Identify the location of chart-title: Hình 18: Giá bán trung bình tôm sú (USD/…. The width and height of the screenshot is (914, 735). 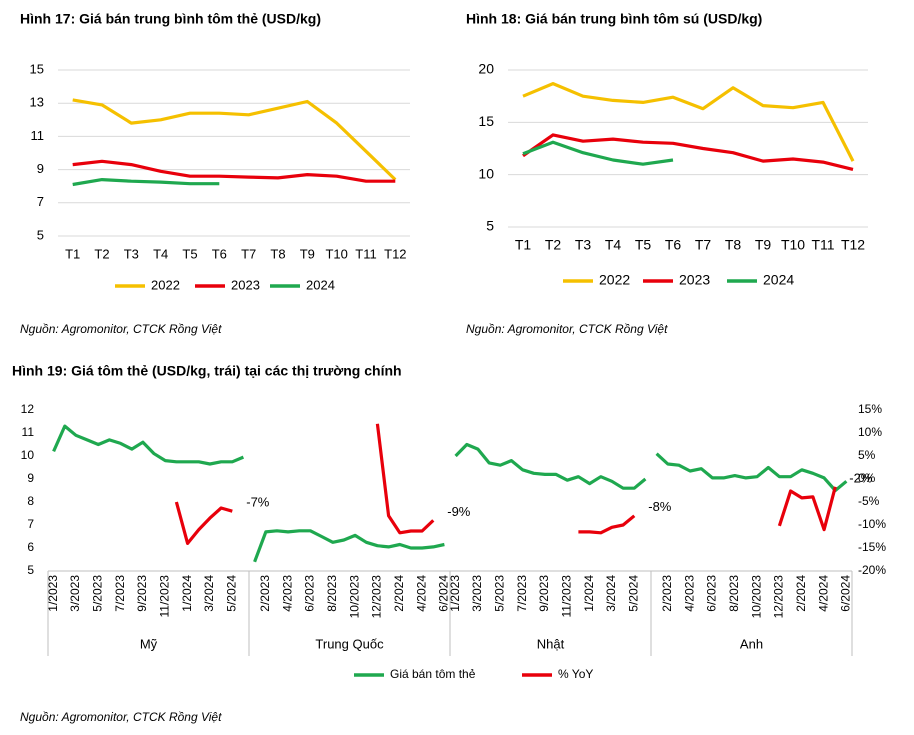
(614, 19).